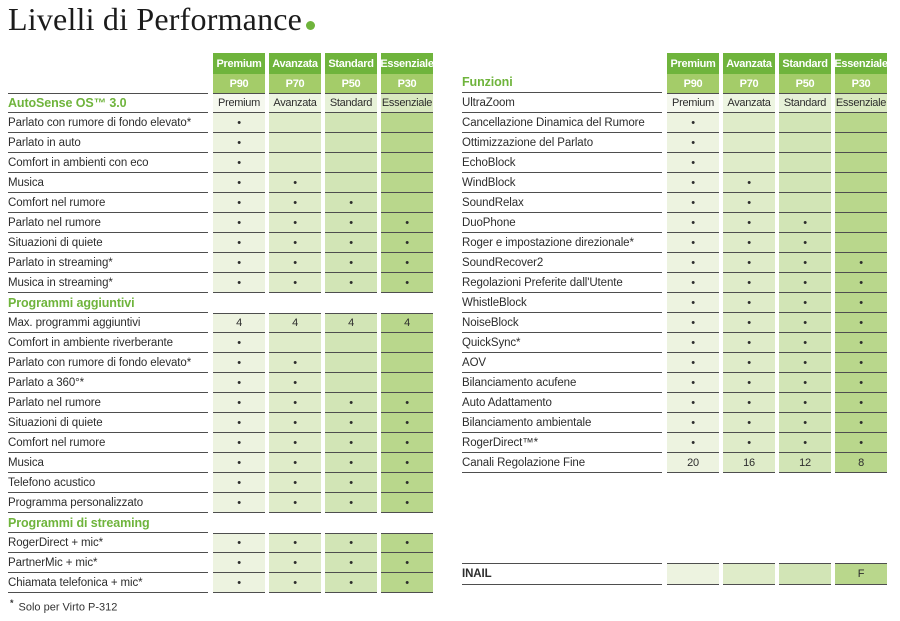 This screenshot has height=621, width=900. Describe the element at coordinates (155, 19) in the screenshot. I see `page-title-text: Livelli di Performance` at that location.